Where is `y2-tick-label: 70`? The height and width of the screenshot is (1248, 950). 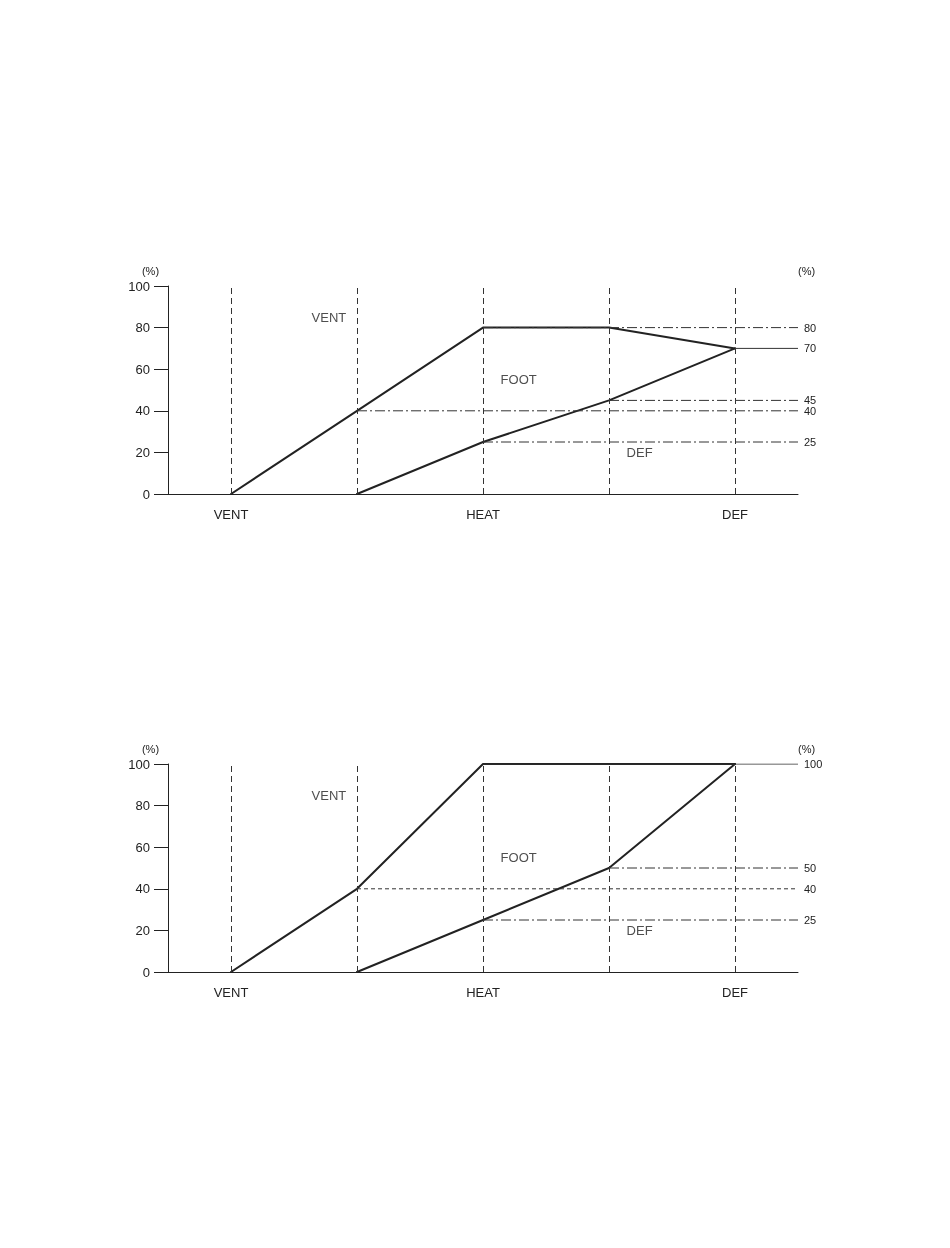
y2-tick-label: 70 is located at coordinates (810, 348).